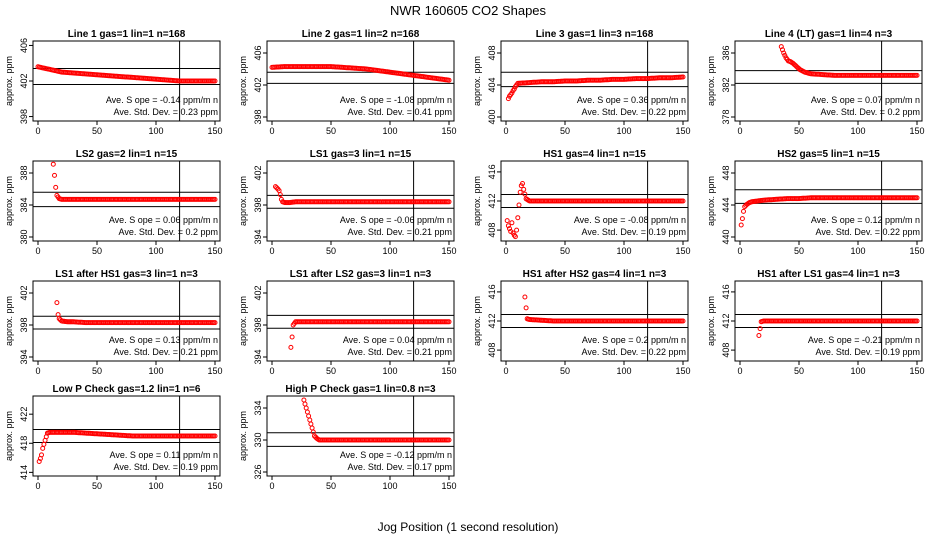 This screenshot has width=936, height=540. I want to click on figure-title: NWR 160605 CO2 Shapes, so click(468, 10).